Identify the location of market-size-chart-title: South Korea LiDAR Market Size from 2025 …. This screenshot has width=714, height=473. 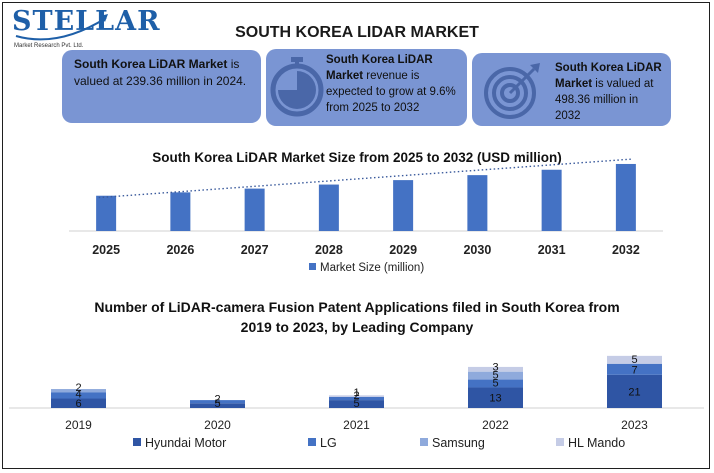
(357, 157).